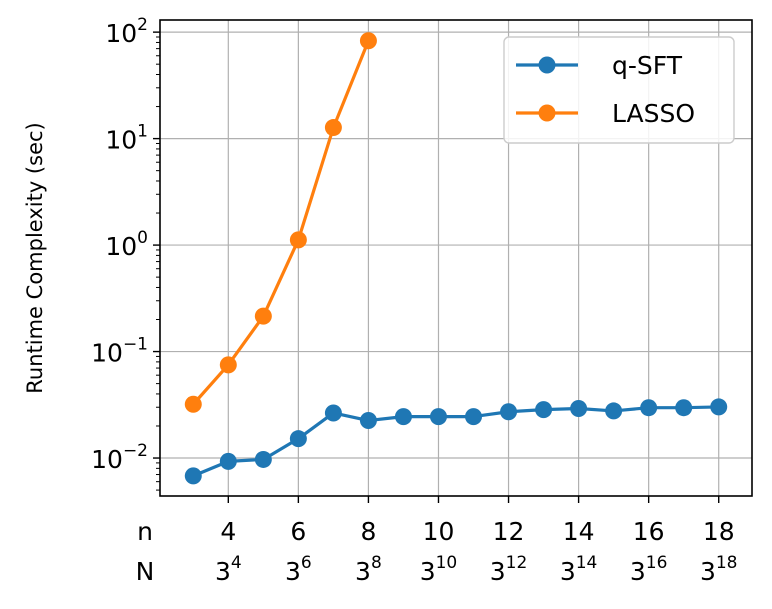  What do you see at coordinates (126, 244) in the screenshot?
I see `y-tick-label: 10⁰` at bounding box center [126, 244].